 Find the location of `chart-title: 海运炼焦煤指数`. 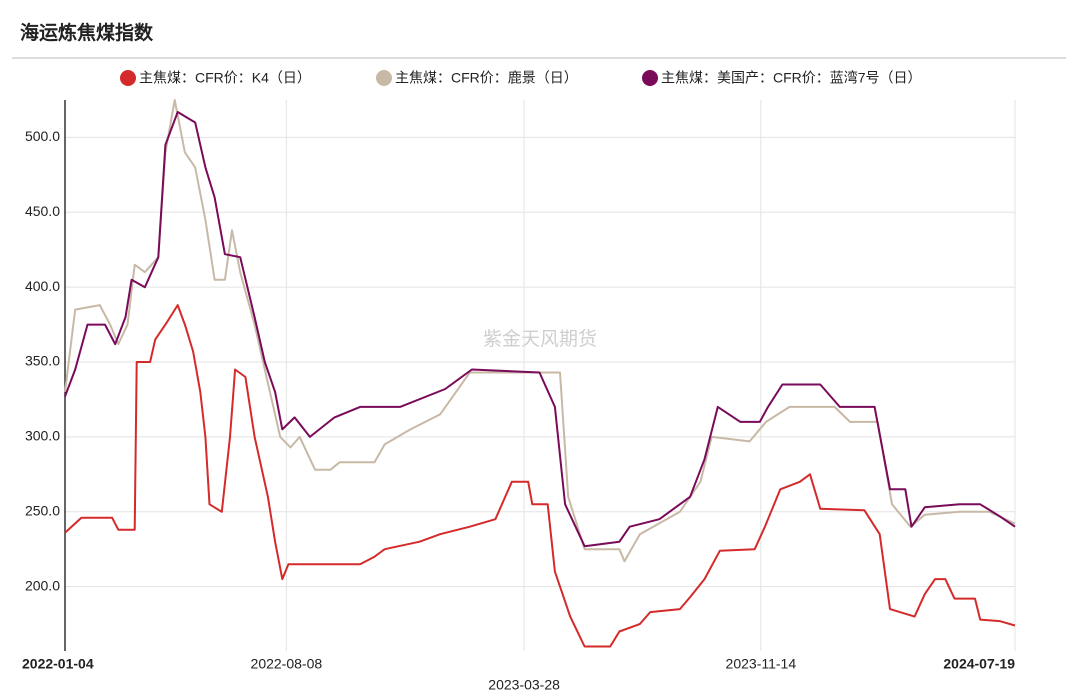

chart-title: 海运炼焦煤指数 is located at coordinates (87, 32).